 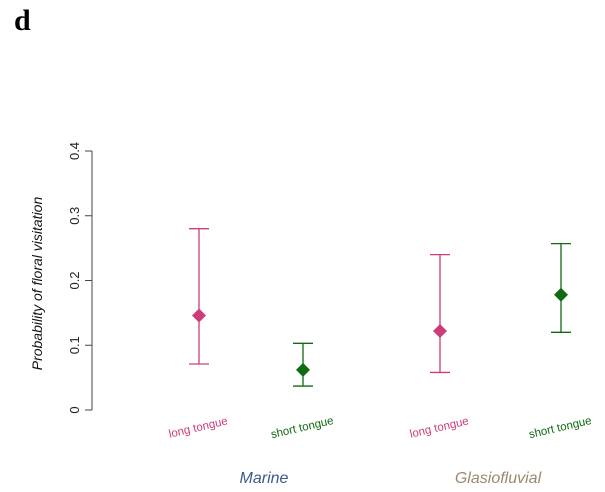 I want to click on y-tick-label: 0.4, so click(x=74, y=151).